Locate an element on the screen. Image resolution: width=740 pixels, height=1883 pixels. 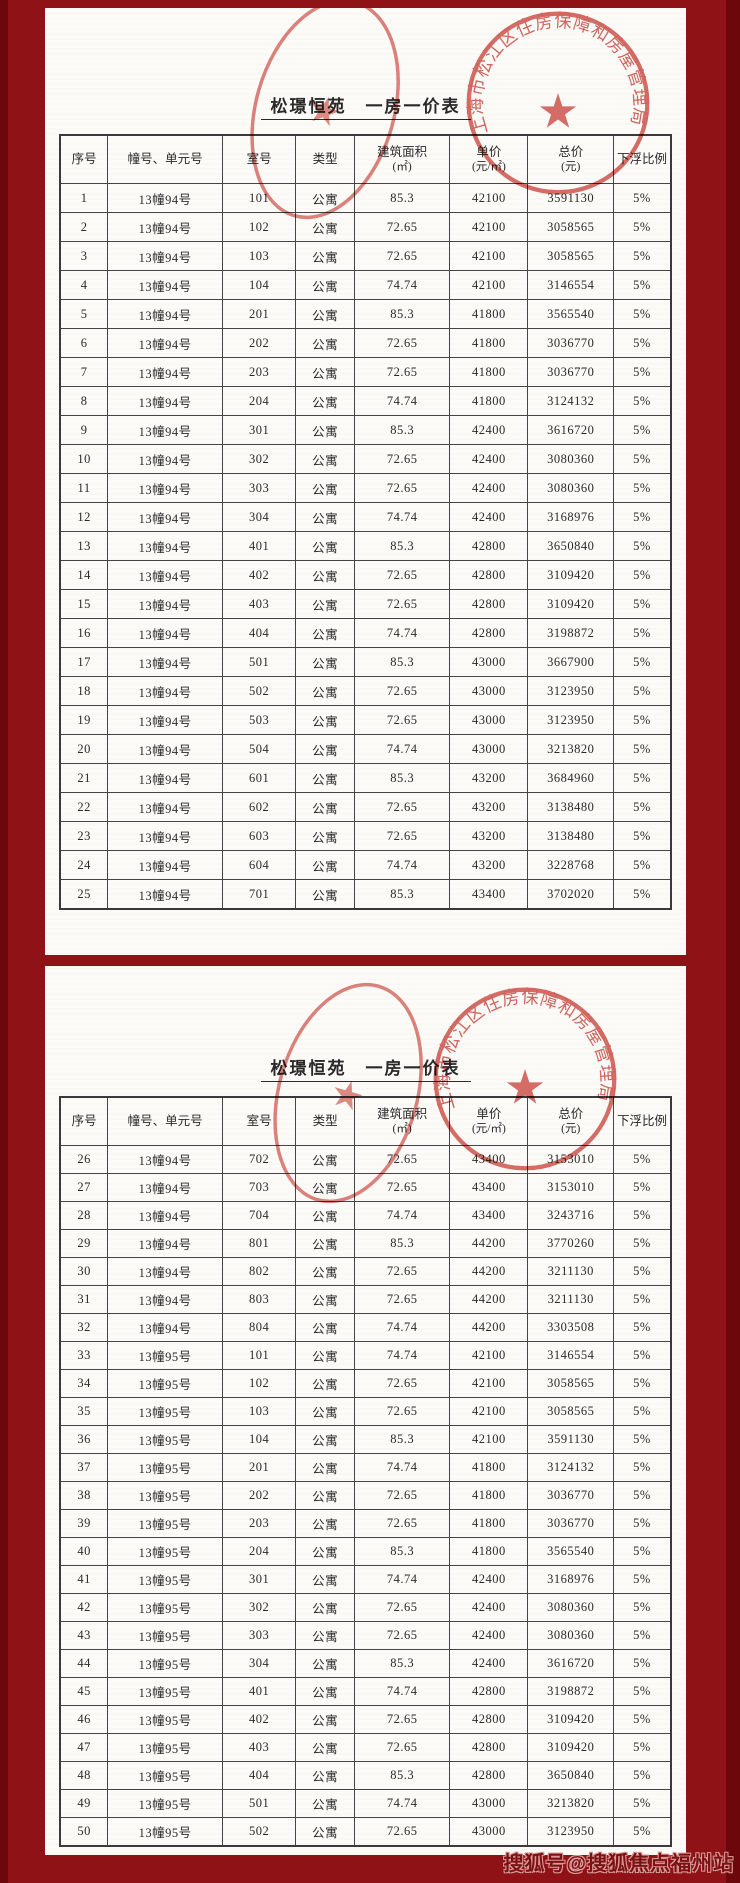
table-cell: 42800 is located at coordinates (489, 604).